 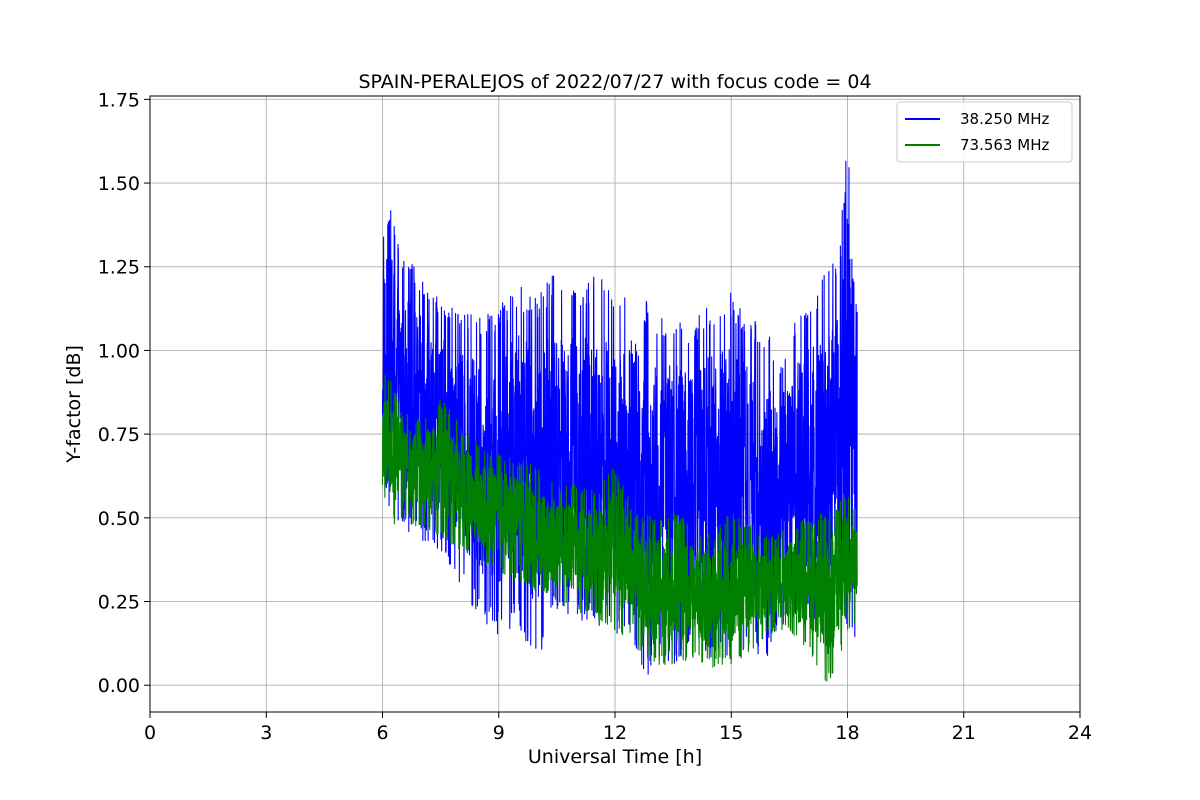 I want to click on legend-label-38mhz: 38.250 MHz, so click(x=1004, y=119).